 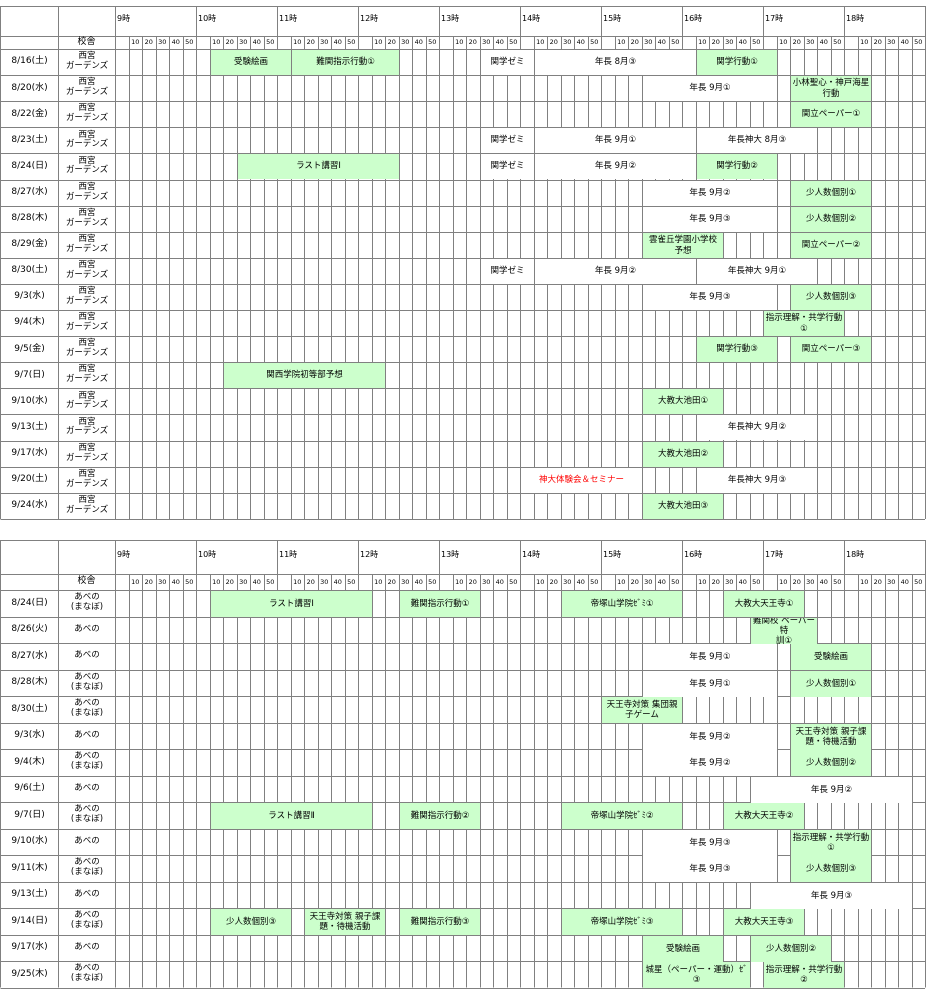 I want to click on hour-label: 17時, so click(x=774, y=18).